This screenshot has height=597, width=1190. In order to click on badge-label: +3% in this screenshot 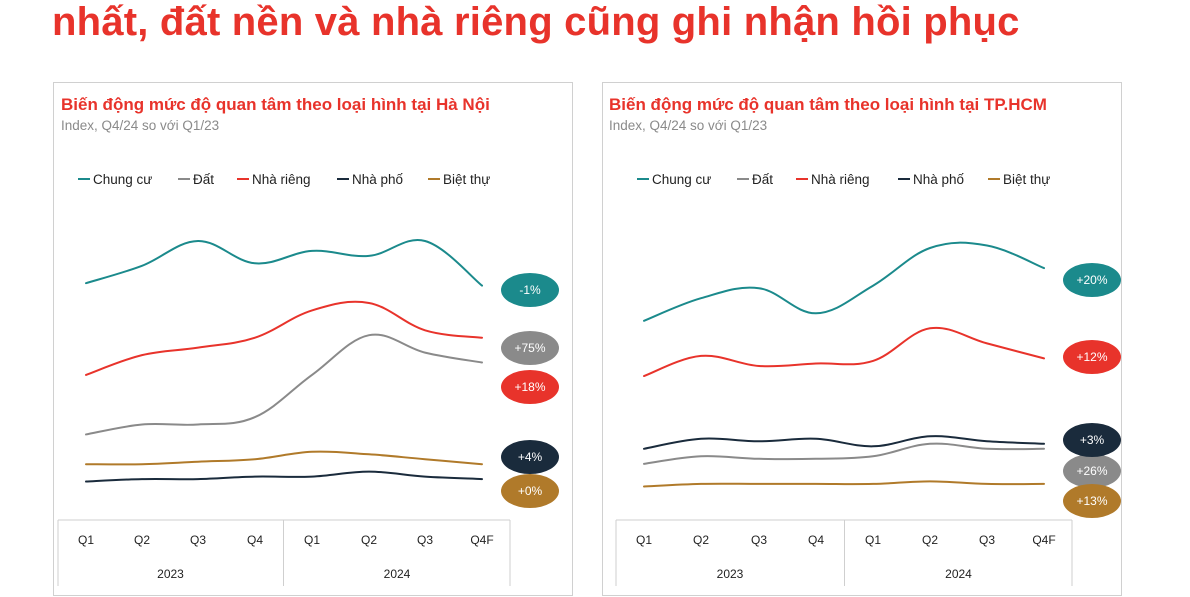, I will do `click(1092, 440)`.